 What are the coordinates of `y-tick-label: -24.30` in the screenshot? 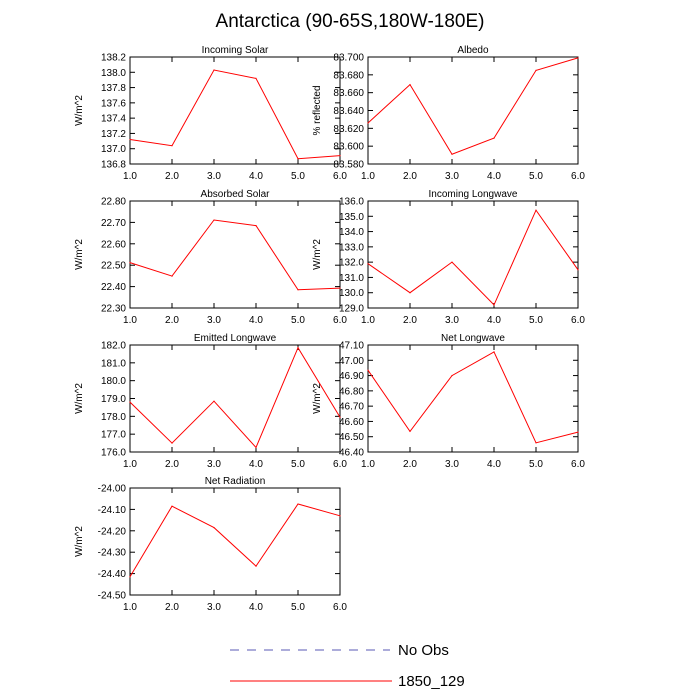 It's located at (112, 553).